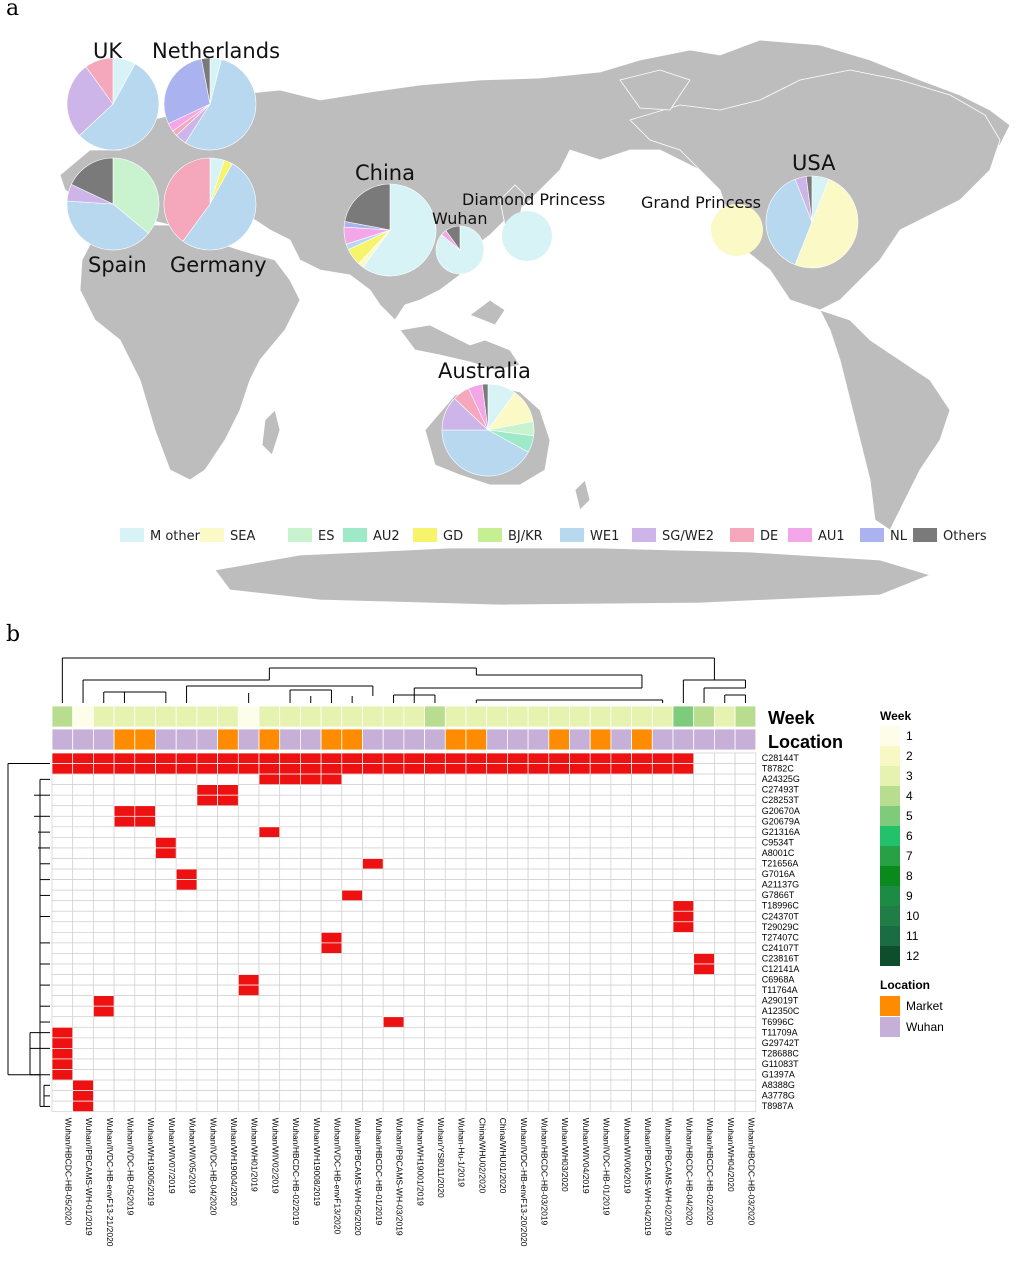 This screenshot has height=1285, width=1029. I want to click on week-legend-label: 11, so click(912, 936).